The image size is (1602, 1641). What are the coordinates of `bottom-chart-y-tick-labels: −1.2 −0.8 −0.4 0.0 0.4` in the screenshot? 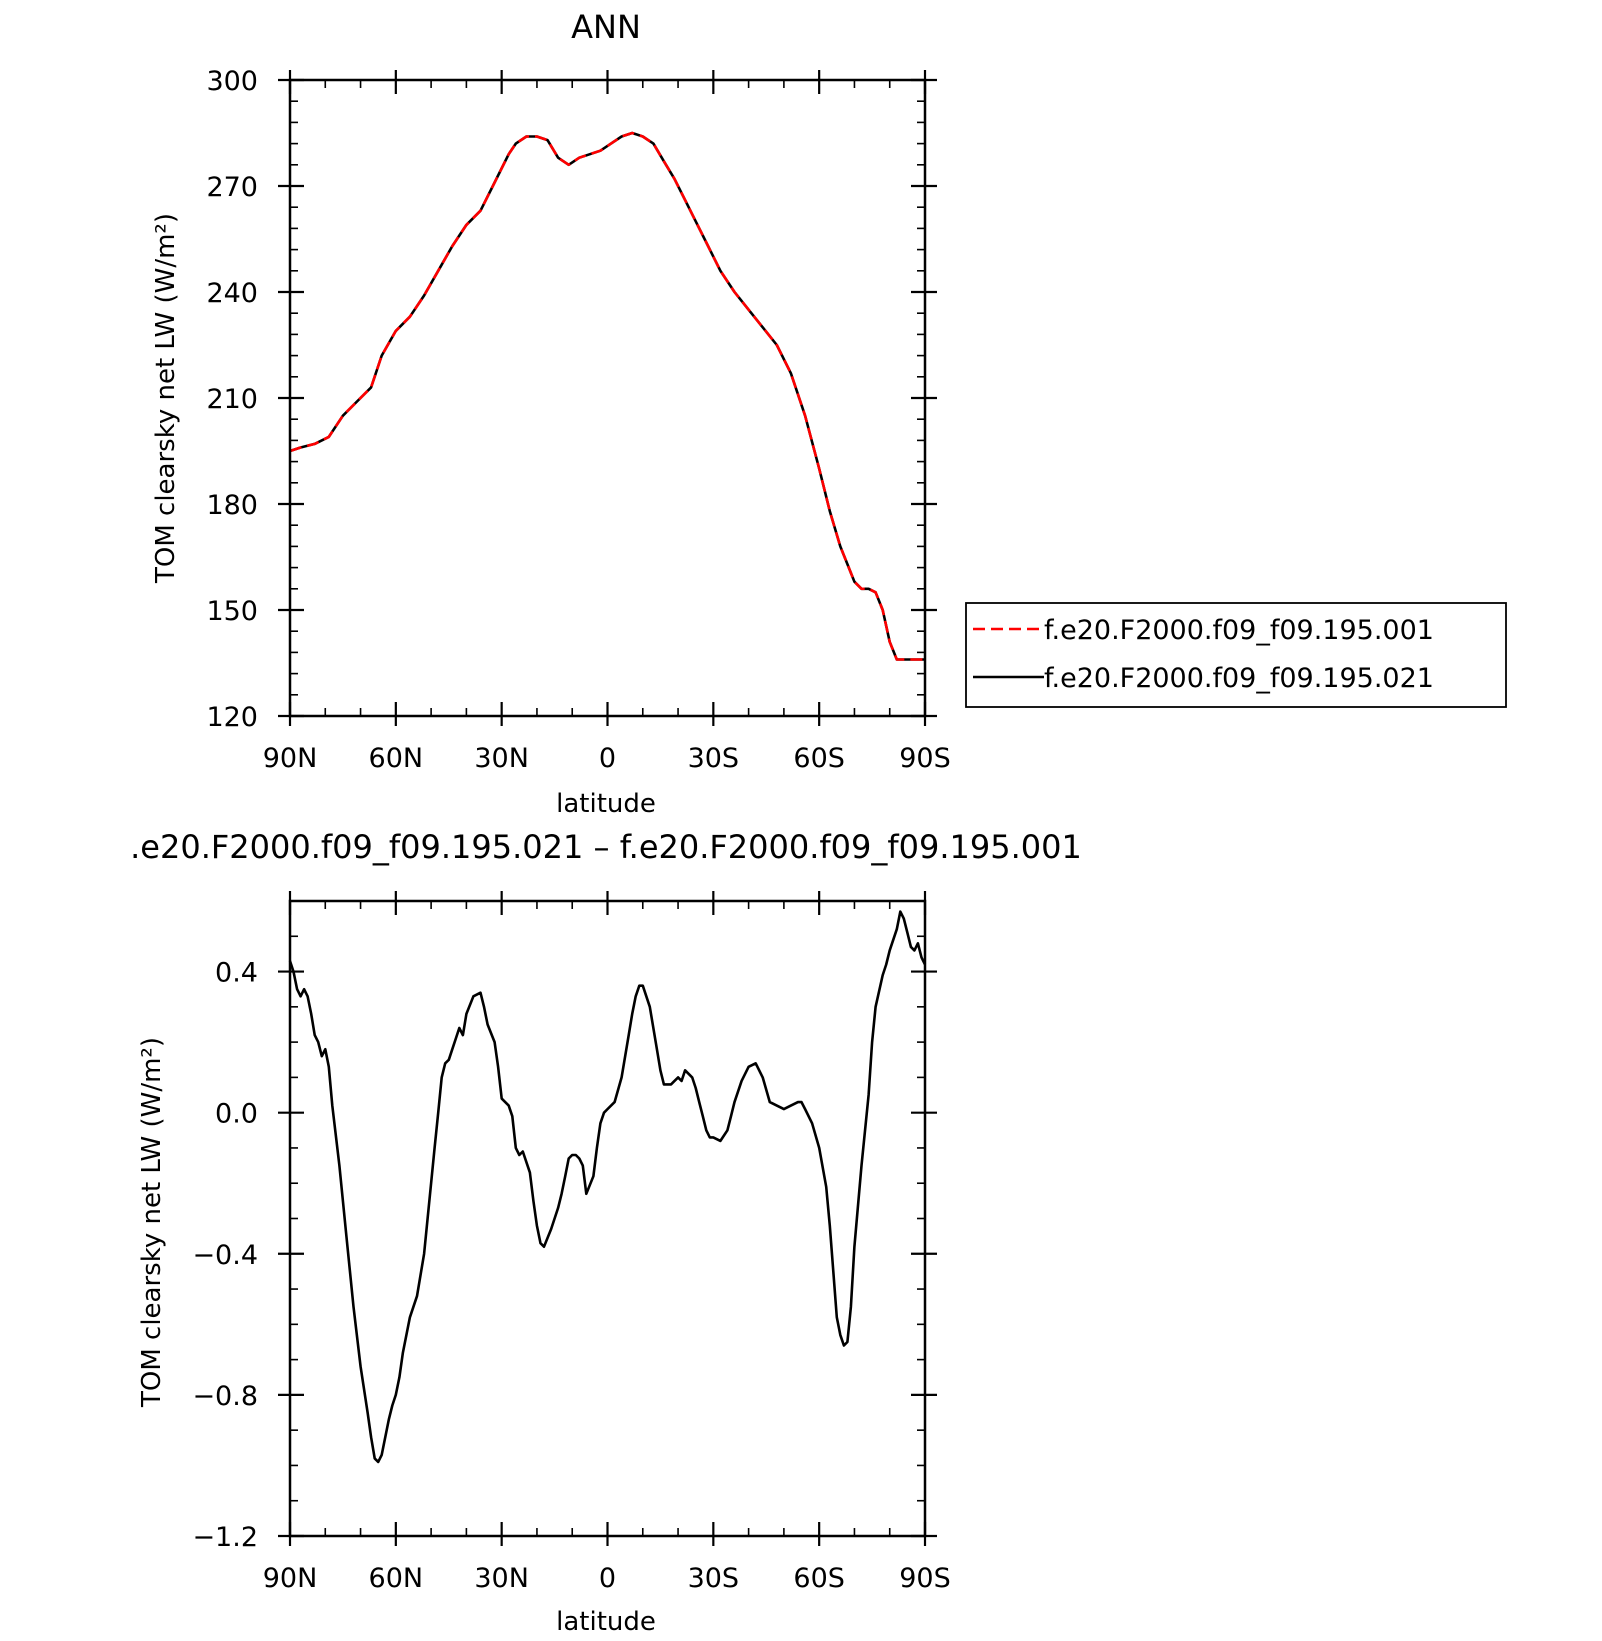 It's located at (225, 1255).